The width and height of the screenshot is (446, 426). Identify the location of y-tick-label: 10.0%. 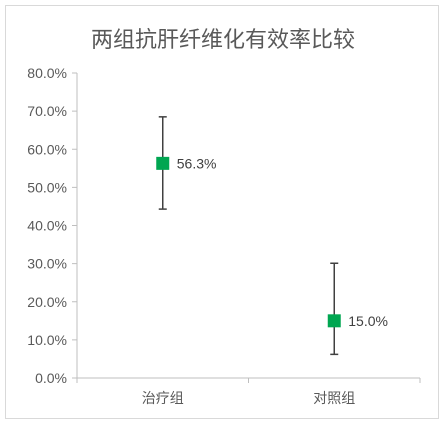
(47, 340).